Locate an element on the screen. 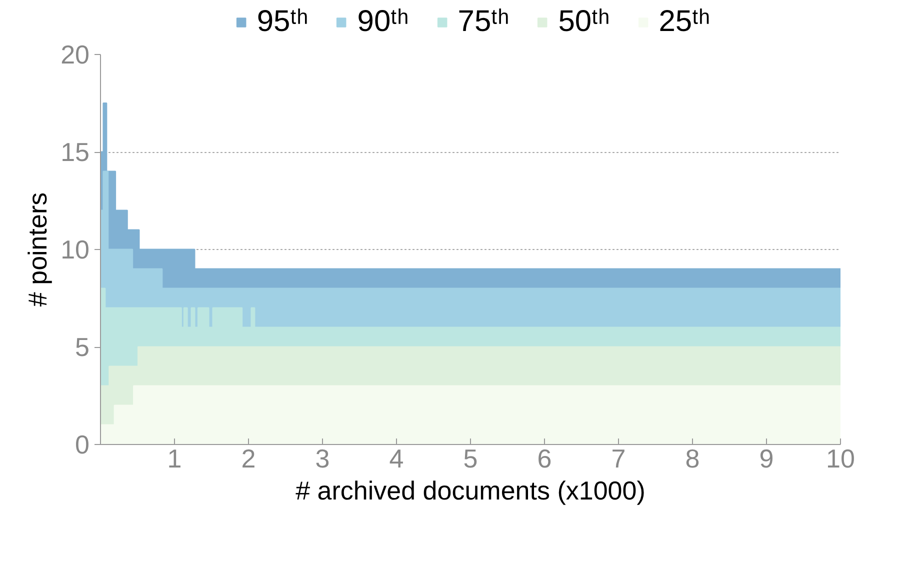 This screenshot has height=573, width=909. x-tick-label: 1 is located at coordinates (174, 459).